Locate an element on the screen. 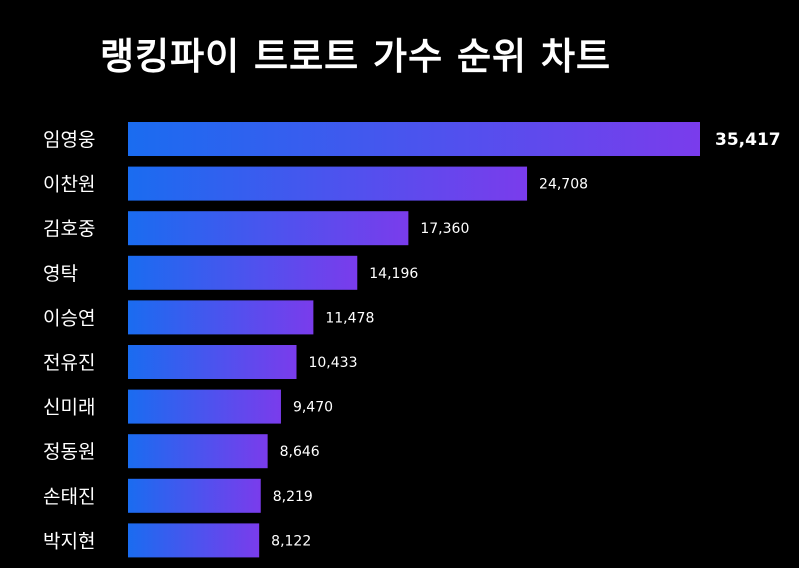 The width and height of the screenshot is (799, 568). category-label-9: 손태진 is located at coordinates (69, 497).